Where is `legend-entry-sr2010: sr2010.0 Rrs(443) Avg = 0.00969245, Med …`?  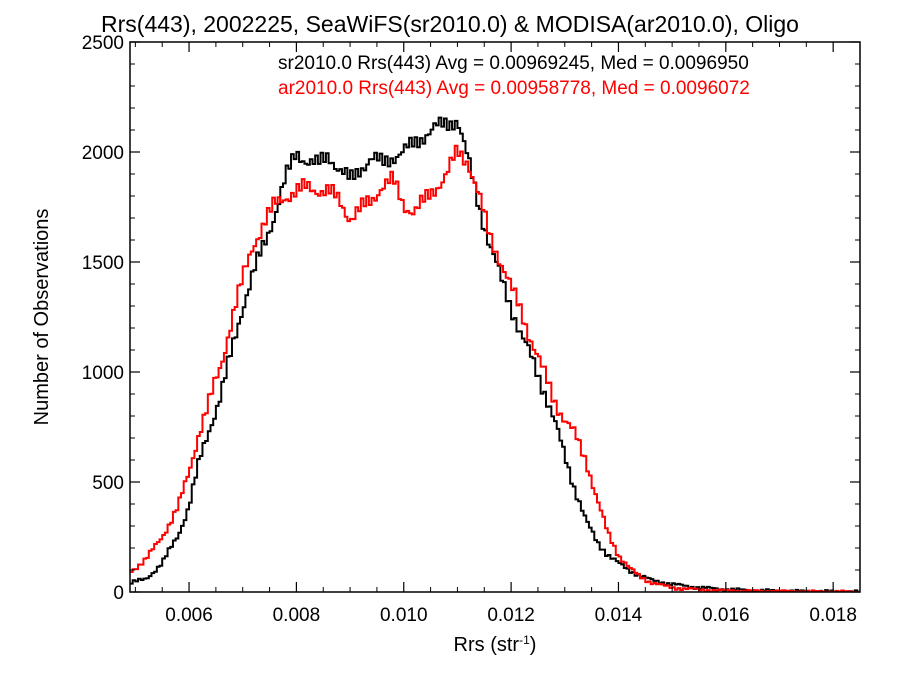
legend-entry-sr2010: sr2010.0 Rrs(443) Avg = 0.00969245, Med … is located at coordinates (513, 63).